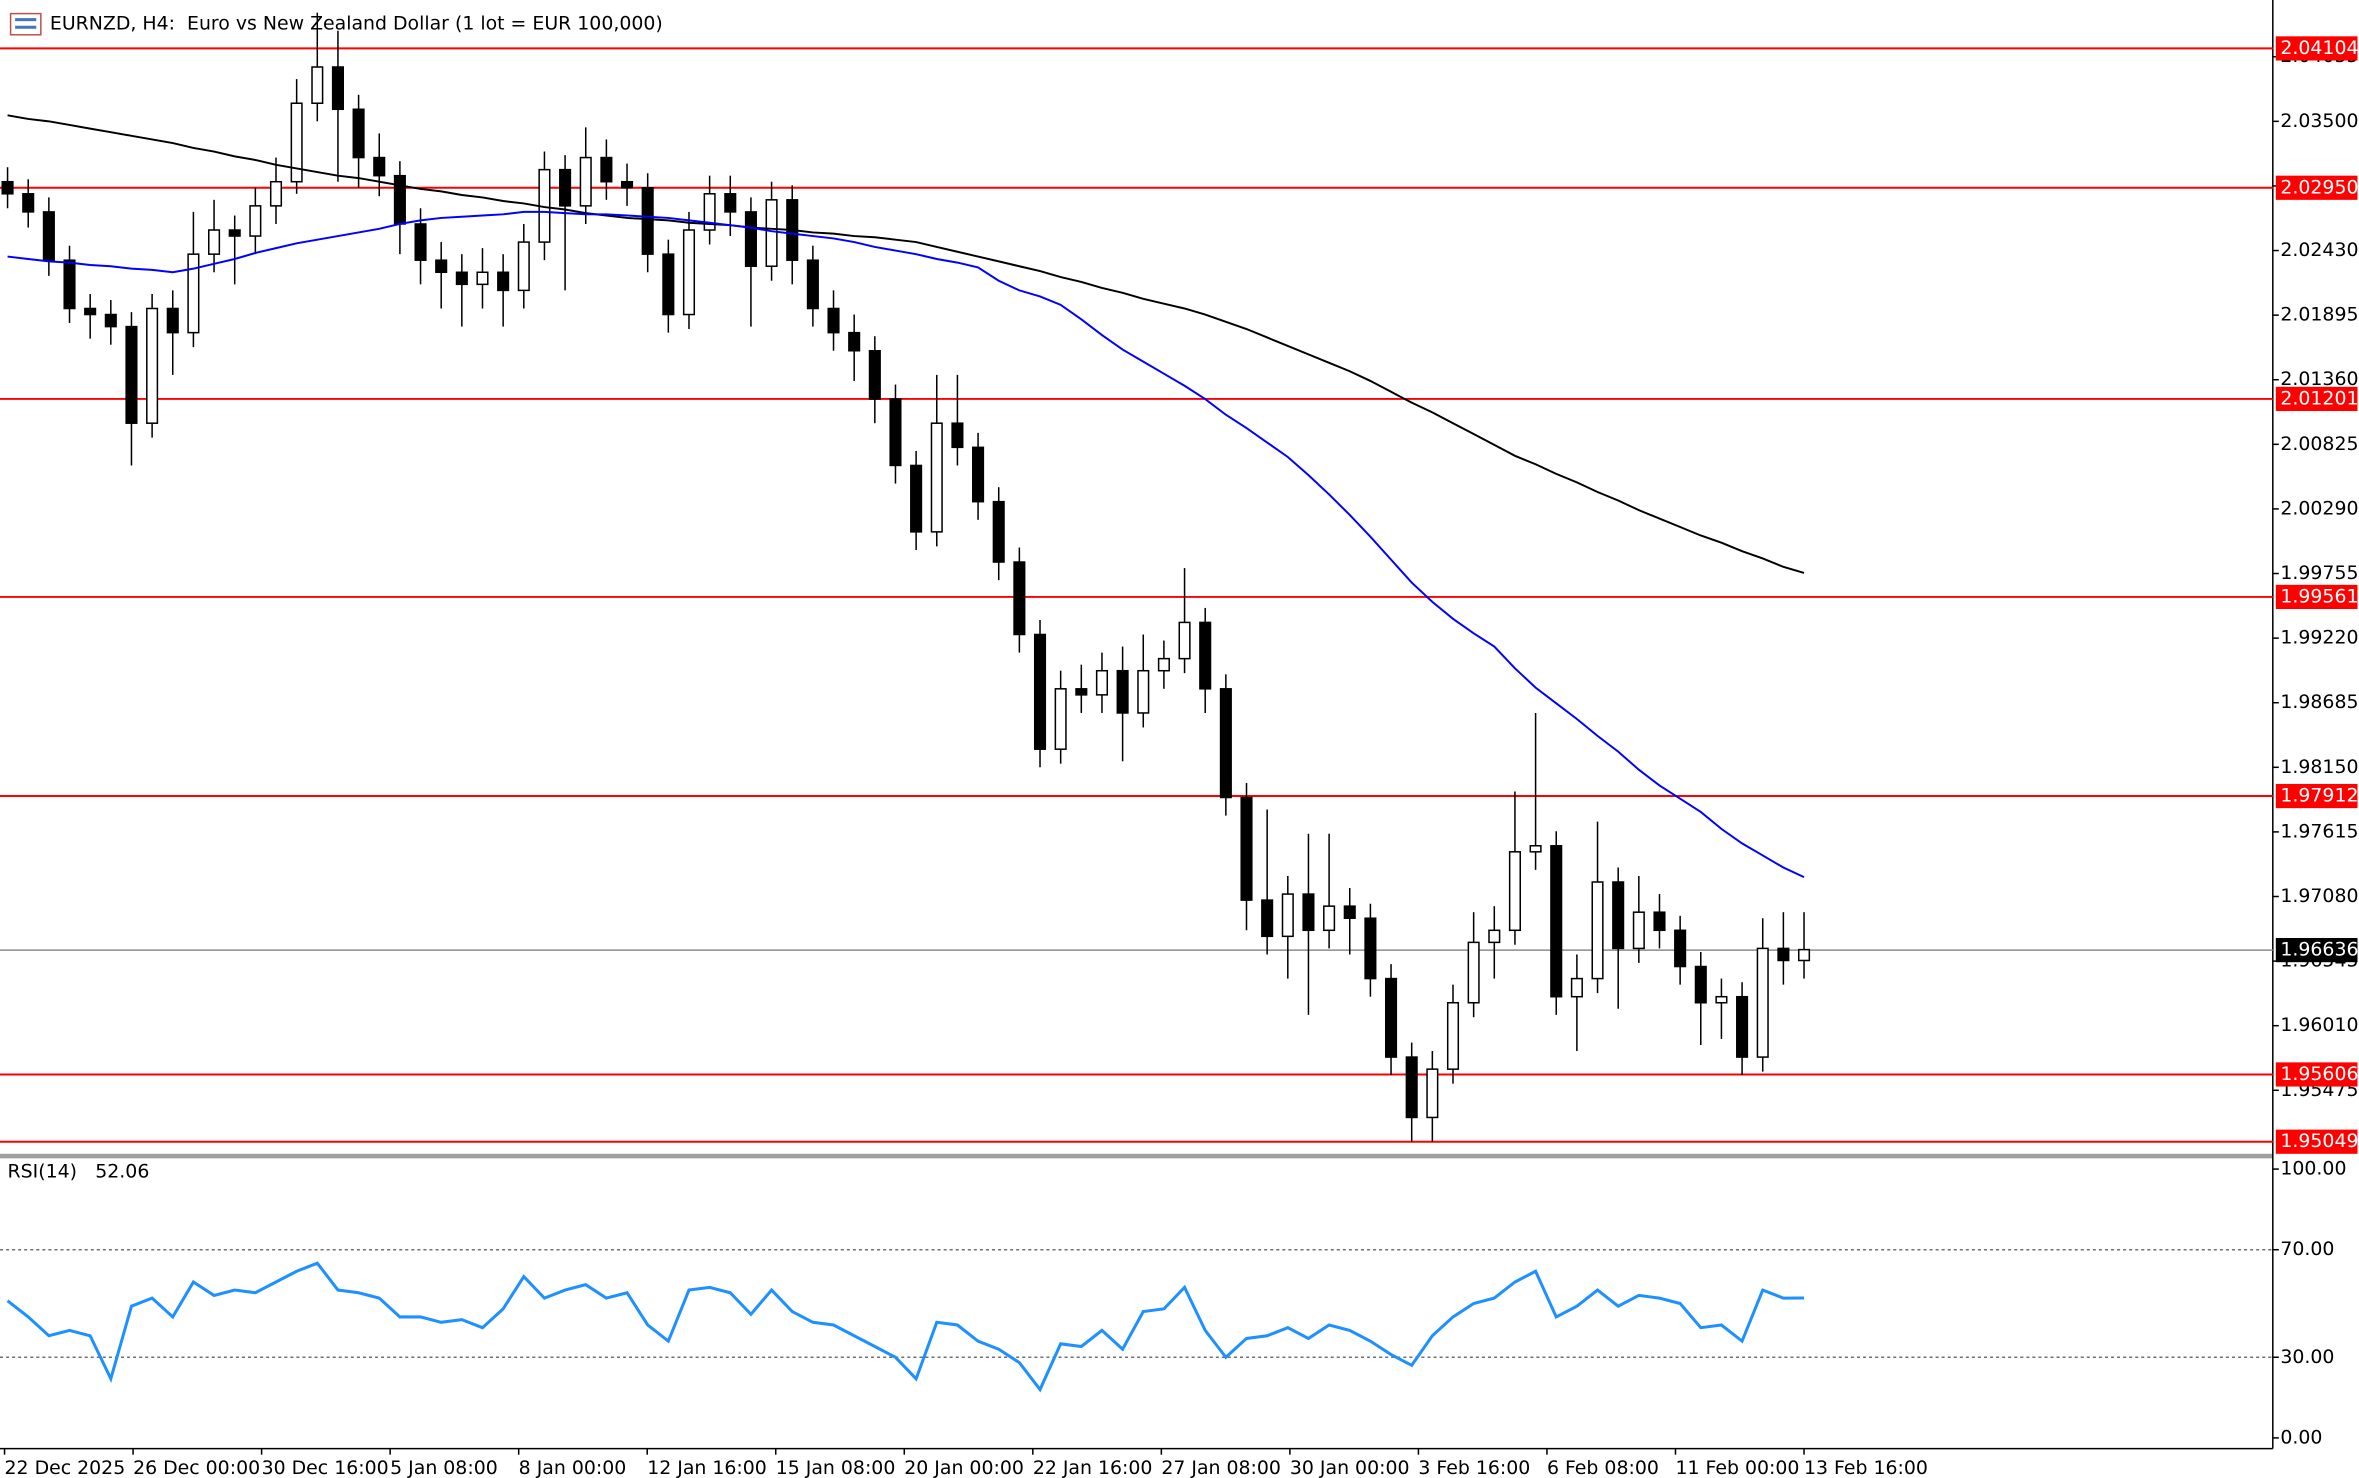 The height and width of the screenshot is (1478, 2359). I want to click on x-tick-label: 30 Jan 00:00, so click(1350, 1467).